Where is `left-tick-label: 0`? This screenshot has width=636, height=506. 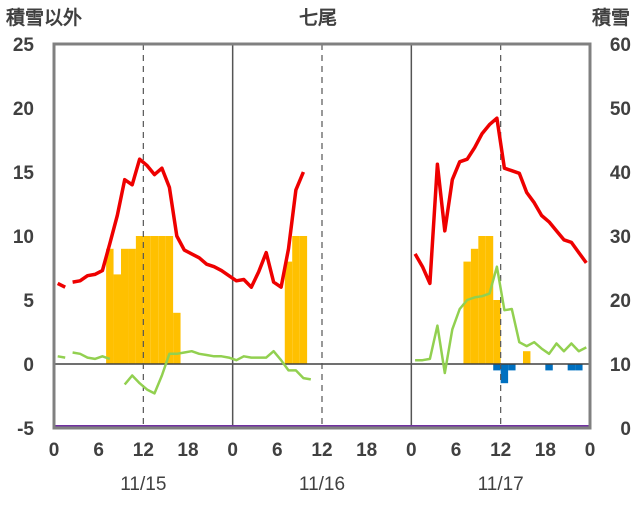 left-tick-label: 0 is located at coordinates (28, 365).